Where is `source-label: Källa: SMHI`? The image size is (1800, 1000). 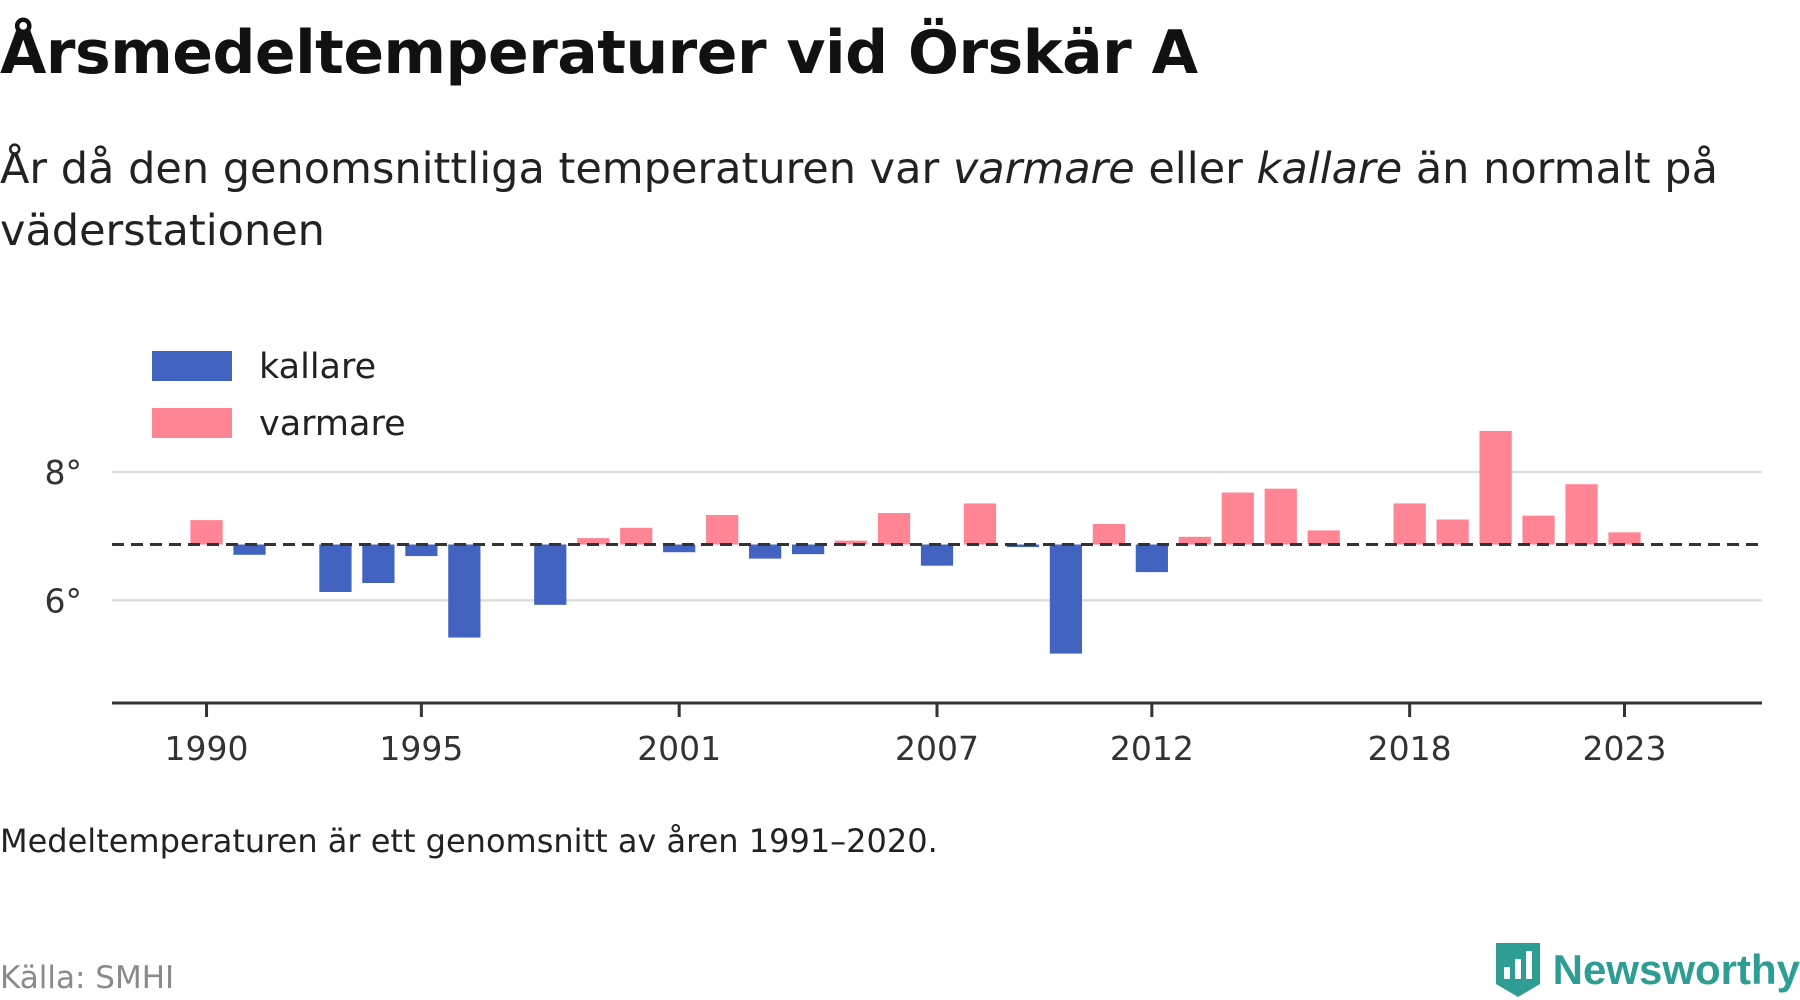 source-label: Källa: SMHI is located at coordinates (87, 978).